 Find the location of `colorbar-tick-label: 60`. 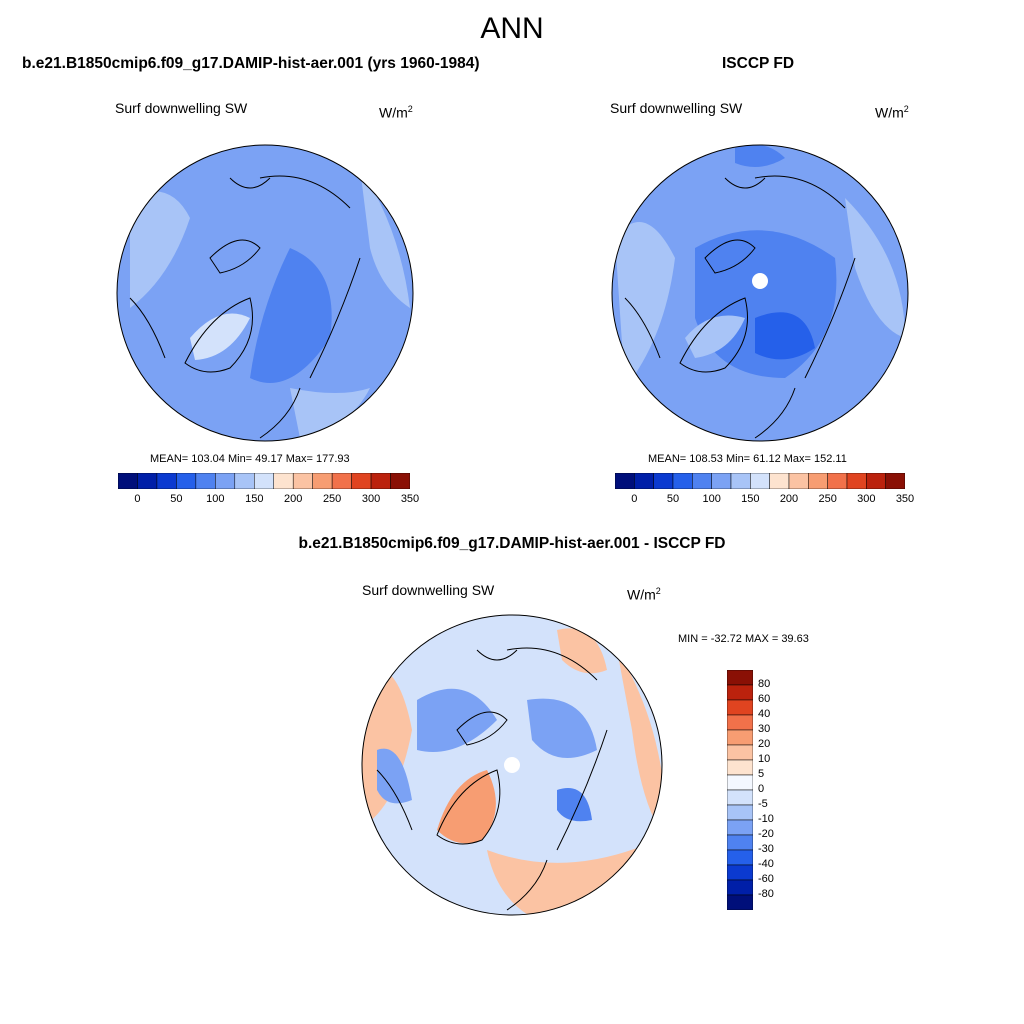

colorbar-tick-label: 60 is located at coordinates (764, 699).